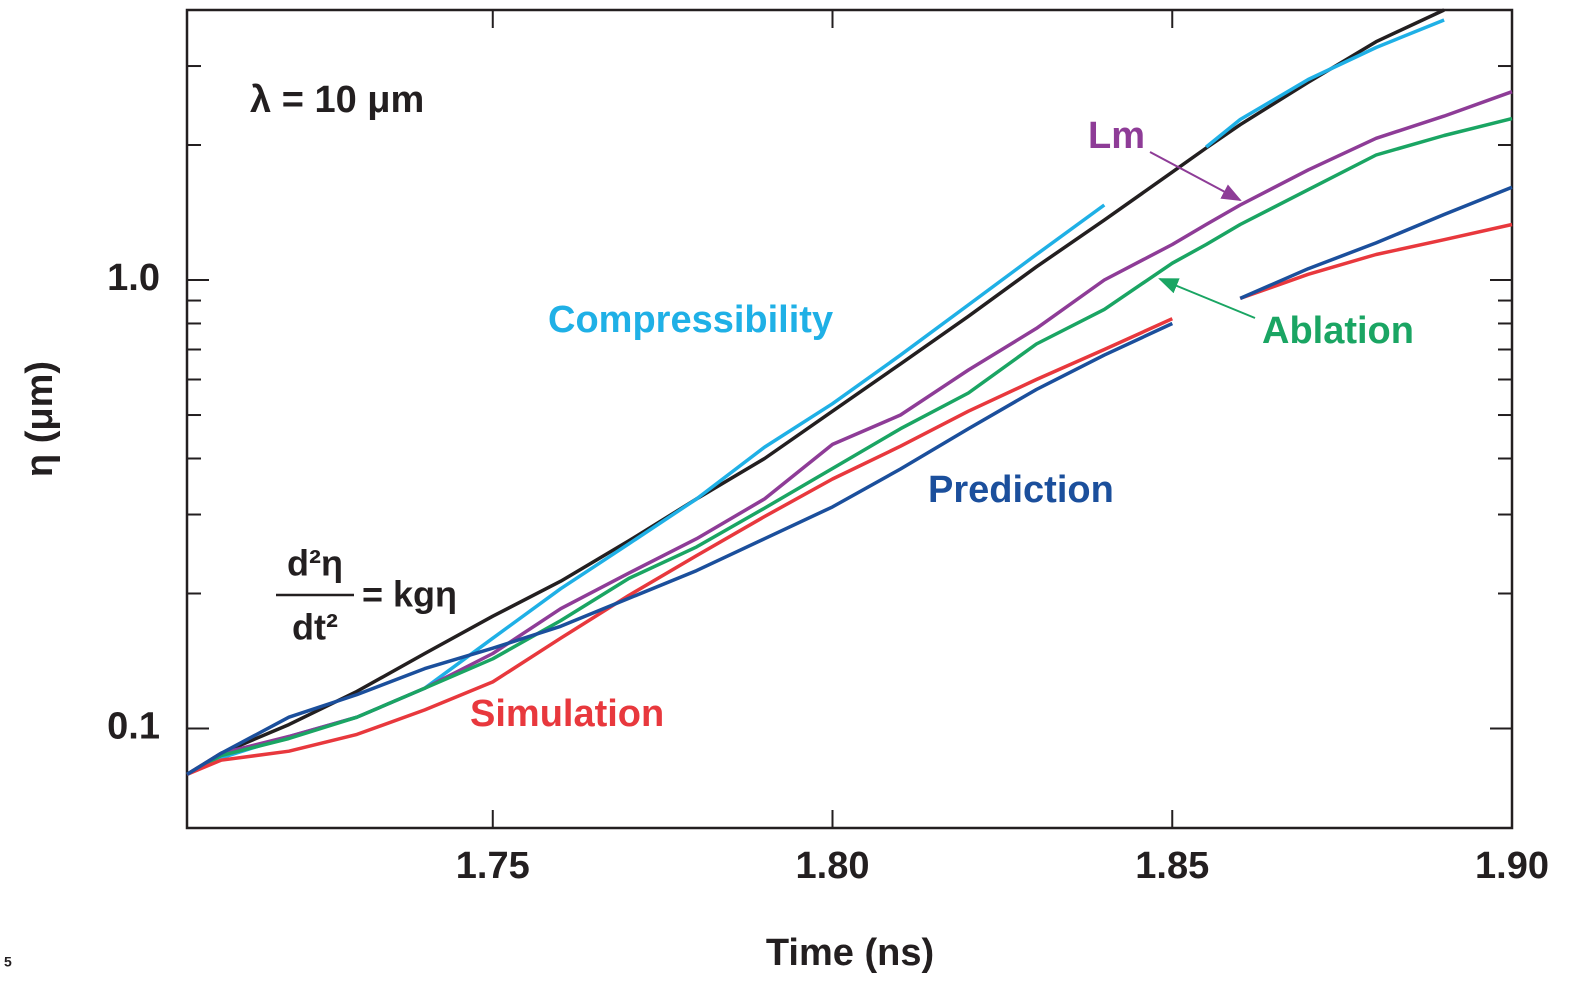 The image size is (1585, 986). What do you see at coordinates (833, 866) in the screenshot?
I see `x-tick-label: 1.80` at bounding box center [833, 866].